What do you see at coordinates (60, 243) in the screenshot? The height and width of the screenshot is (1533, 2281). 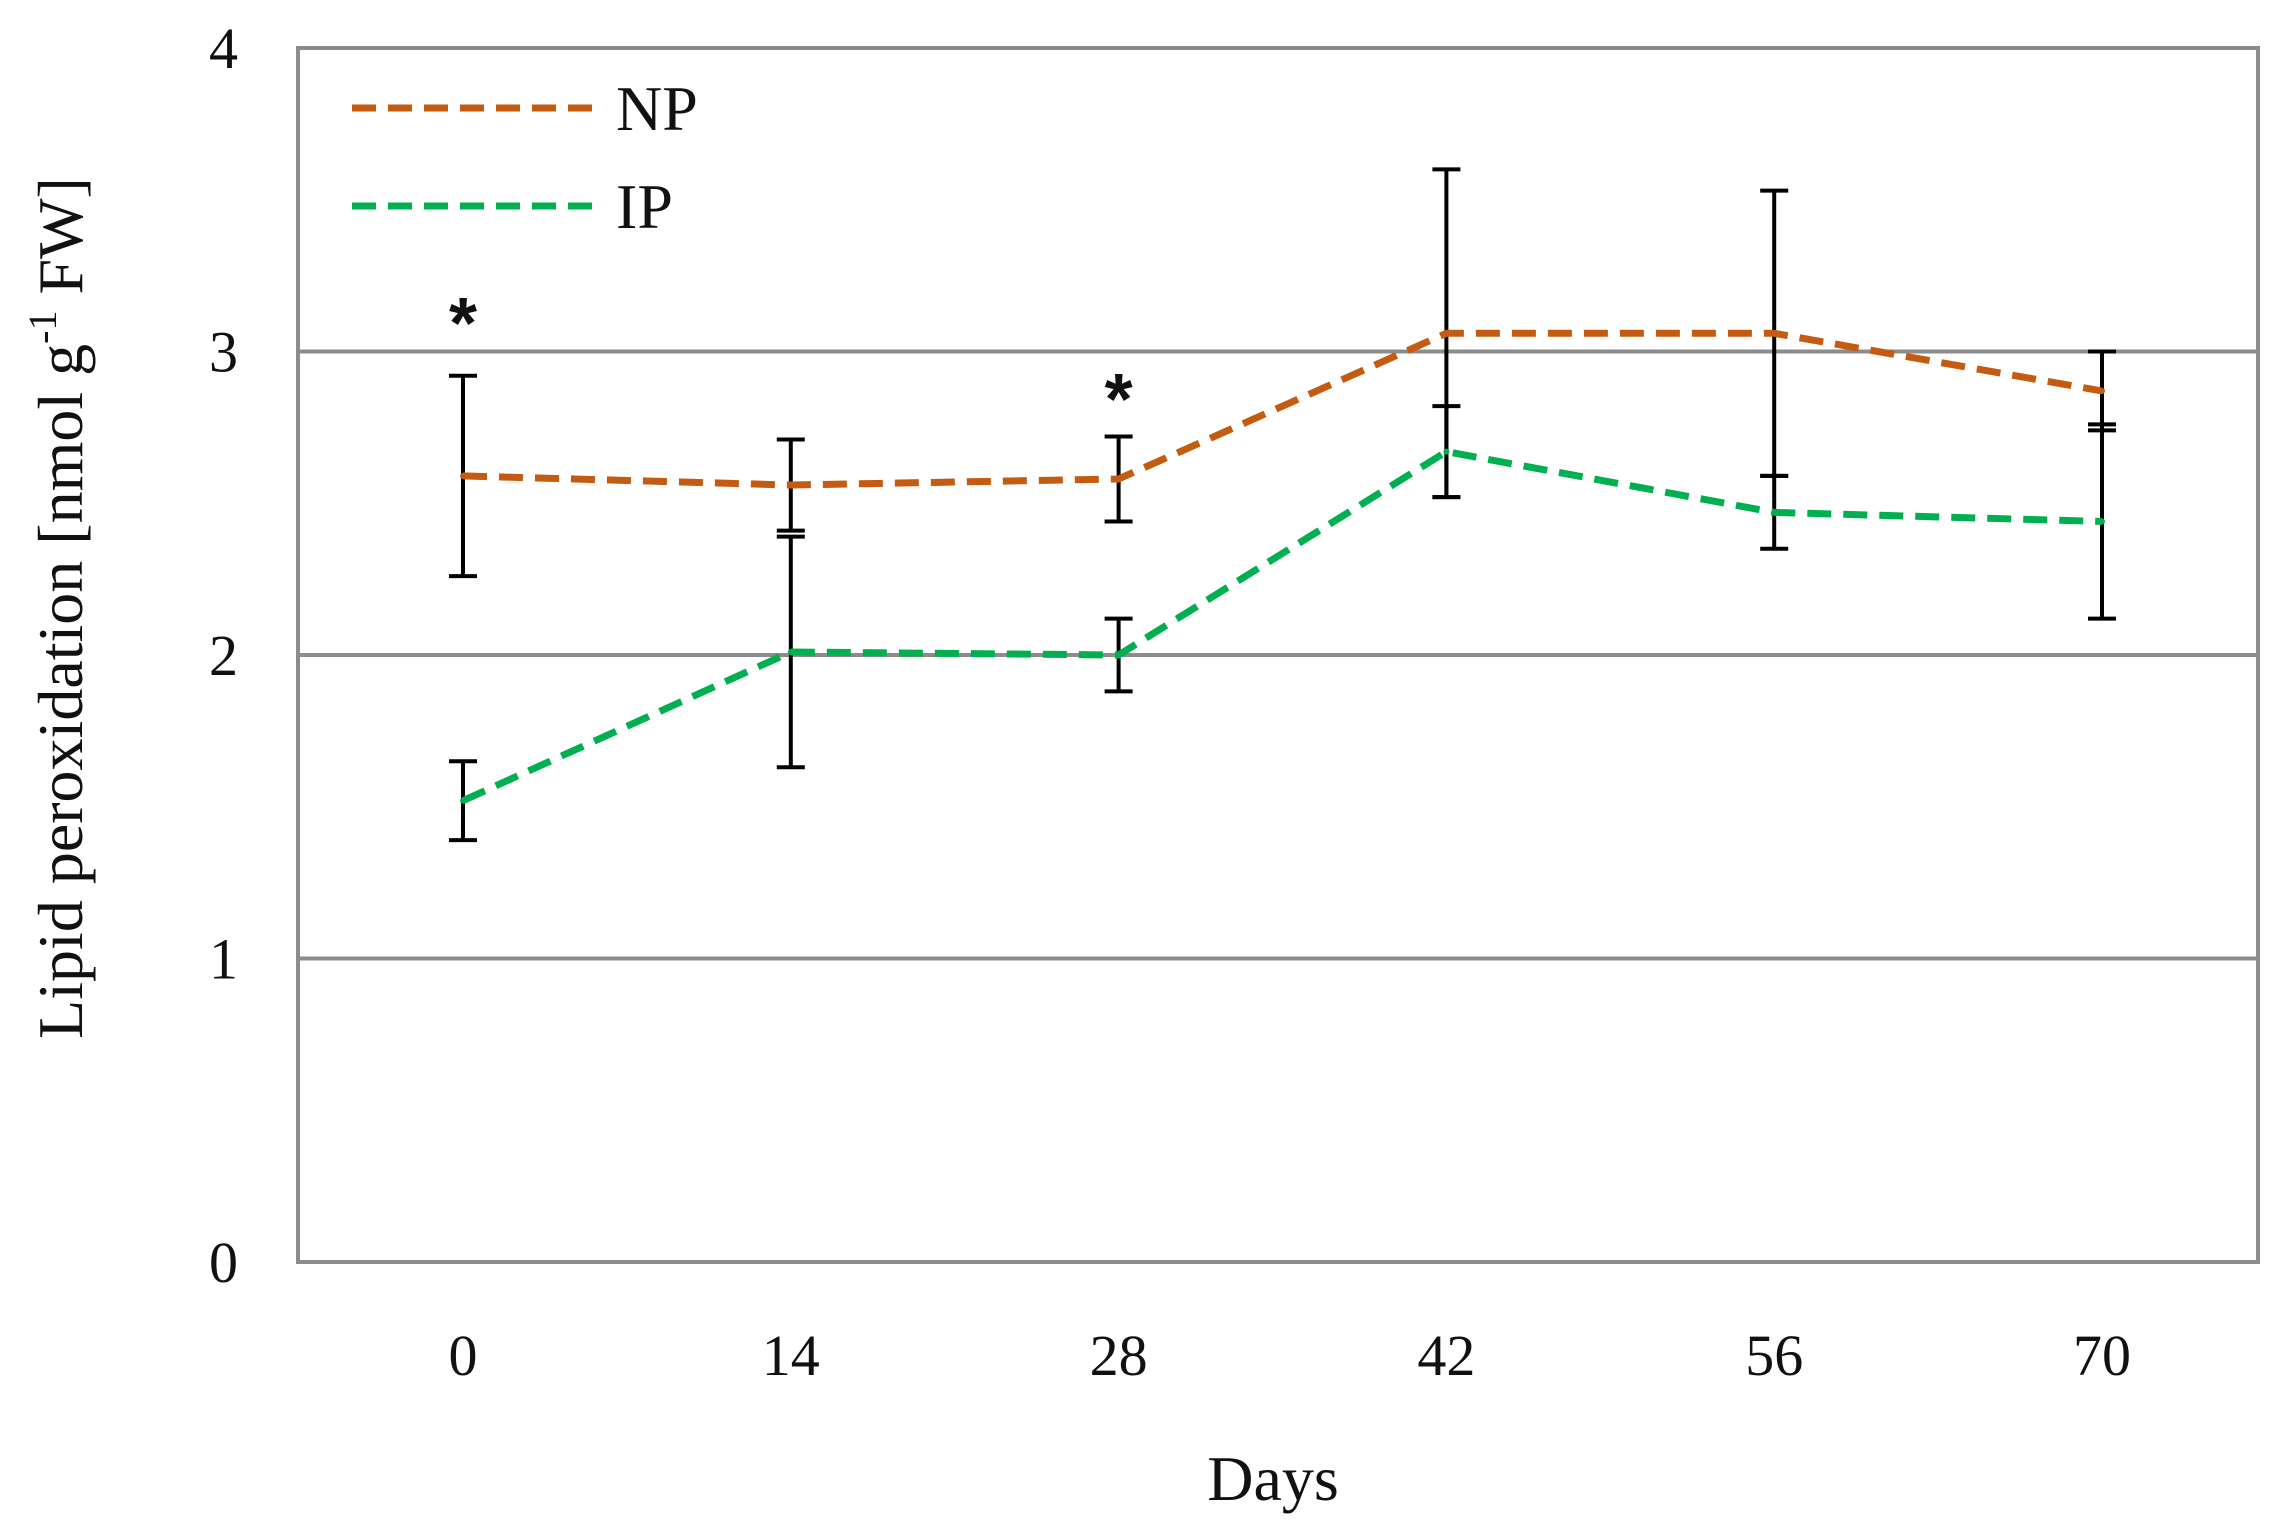 I see `y-axis-title-tail: FW]` at bounding box center [60, 243].